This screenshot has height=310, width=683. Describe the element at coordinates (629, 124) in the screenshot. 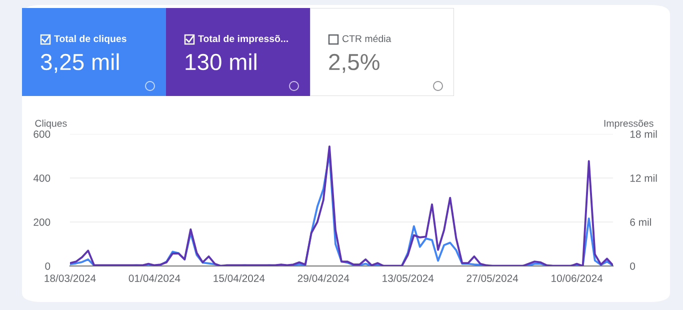

I see `y2-axis-title: Impressões` at that location.